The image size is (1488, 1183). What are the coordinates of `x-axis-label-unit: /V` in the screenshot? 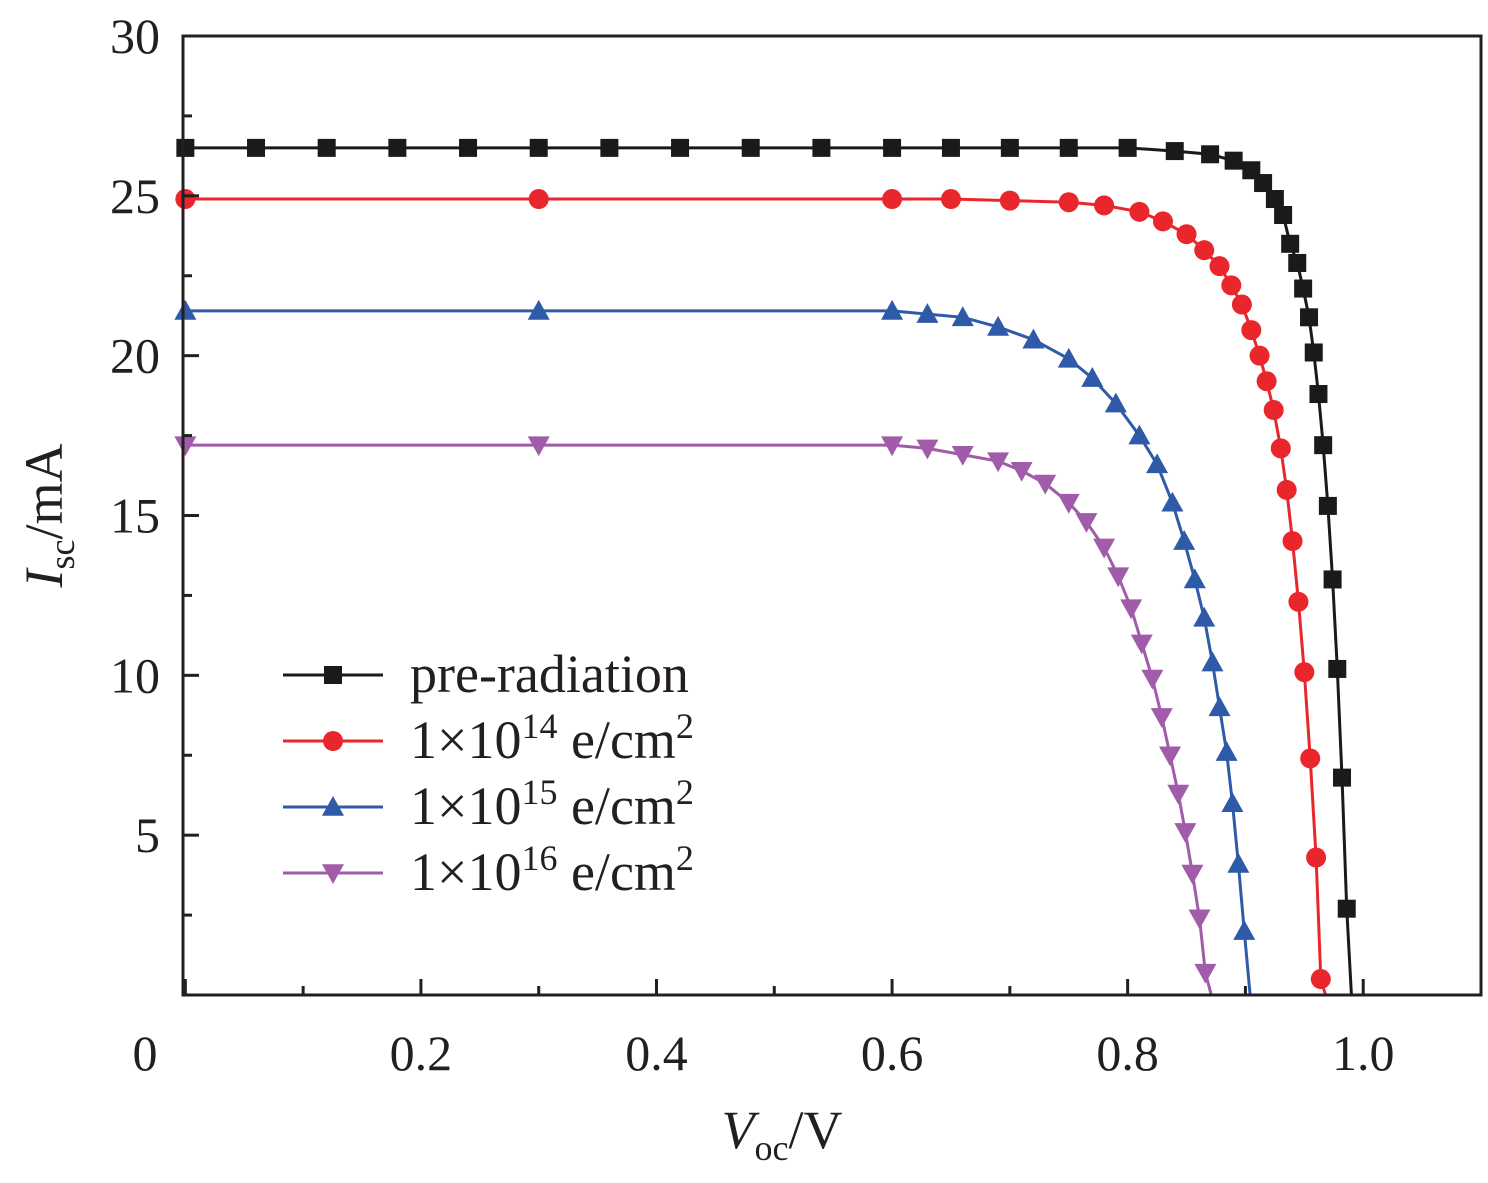 It's located at (815, 1130).